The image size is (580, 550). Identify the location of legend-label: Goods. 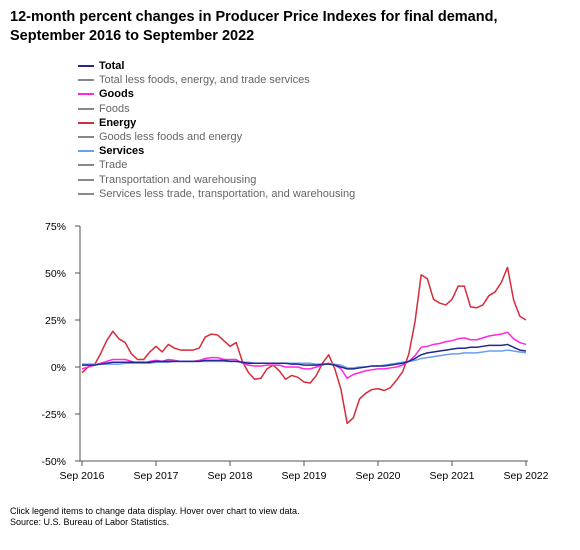
(116, 94).